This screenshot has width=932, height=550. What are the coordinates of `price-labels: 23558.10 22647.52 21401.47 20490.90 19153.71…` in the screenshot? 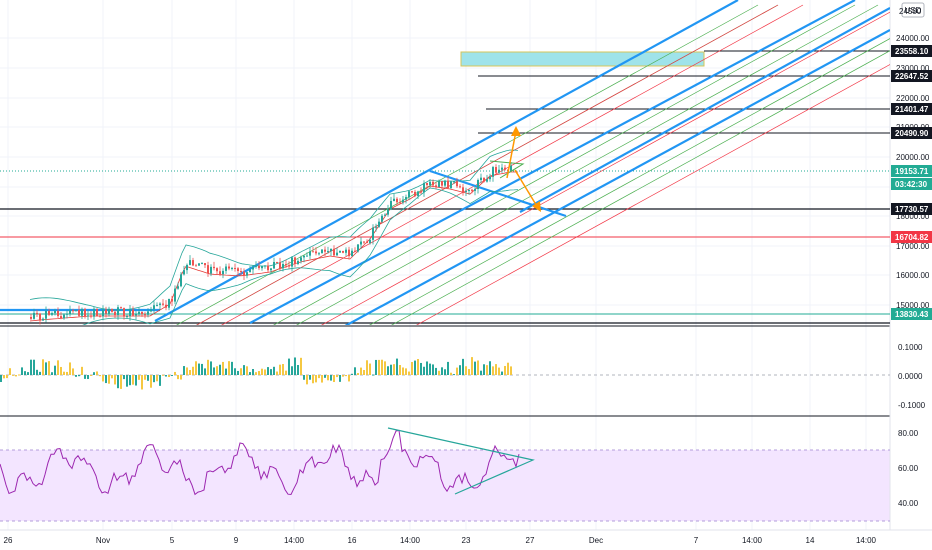 It's located at (911, 182).